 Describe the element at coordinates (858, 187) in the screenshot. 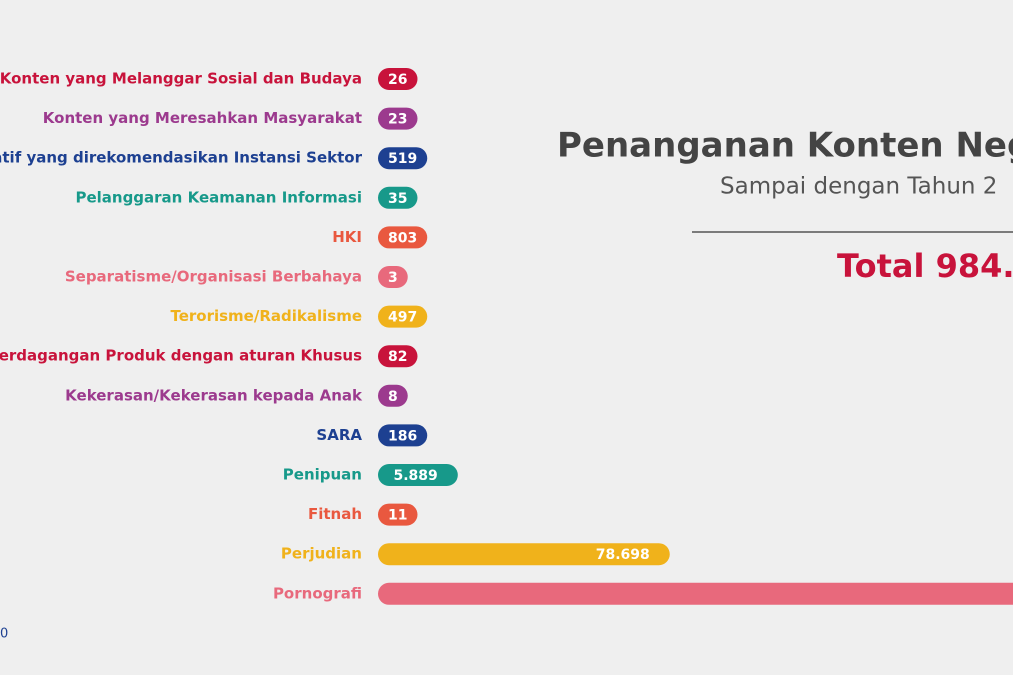

I see `chart-subtitle: Sampai dengan Tahun 2` at that location.